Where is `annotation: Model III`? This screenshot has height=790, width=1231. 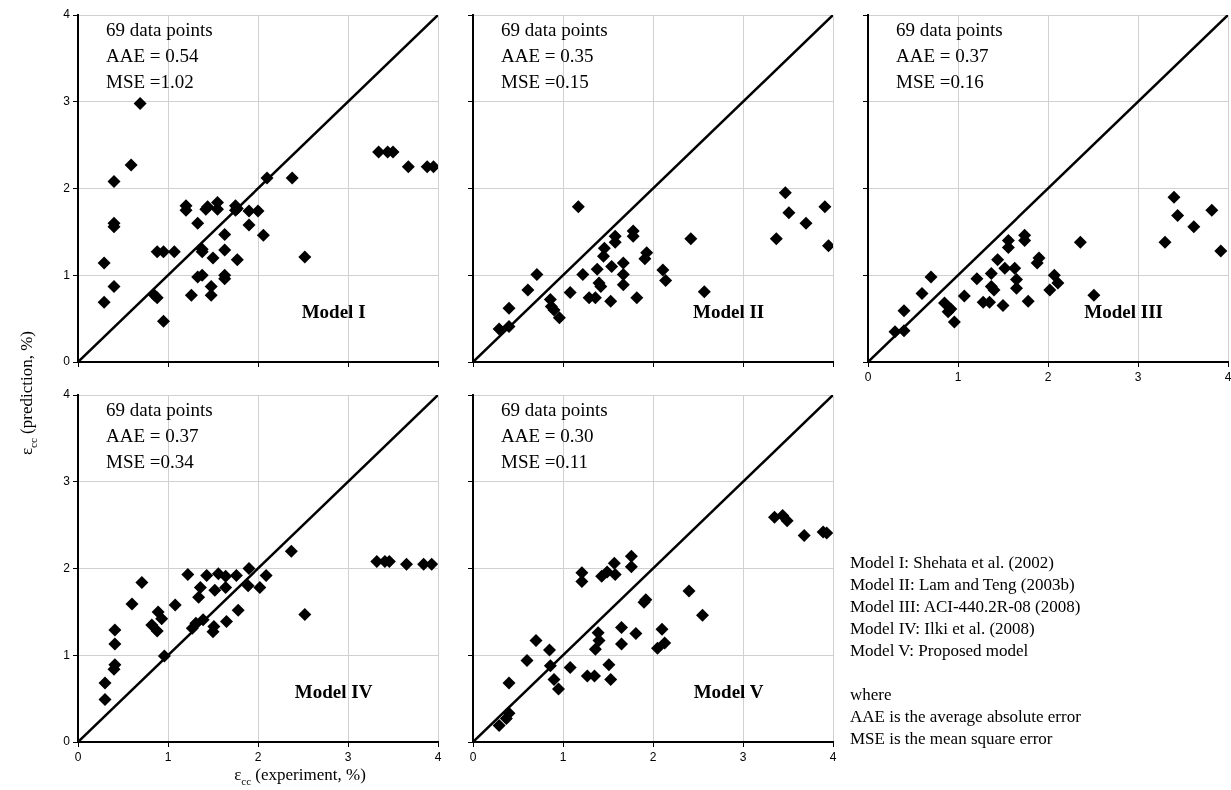 annotation: Model III is located at coordinates (1123, 312).